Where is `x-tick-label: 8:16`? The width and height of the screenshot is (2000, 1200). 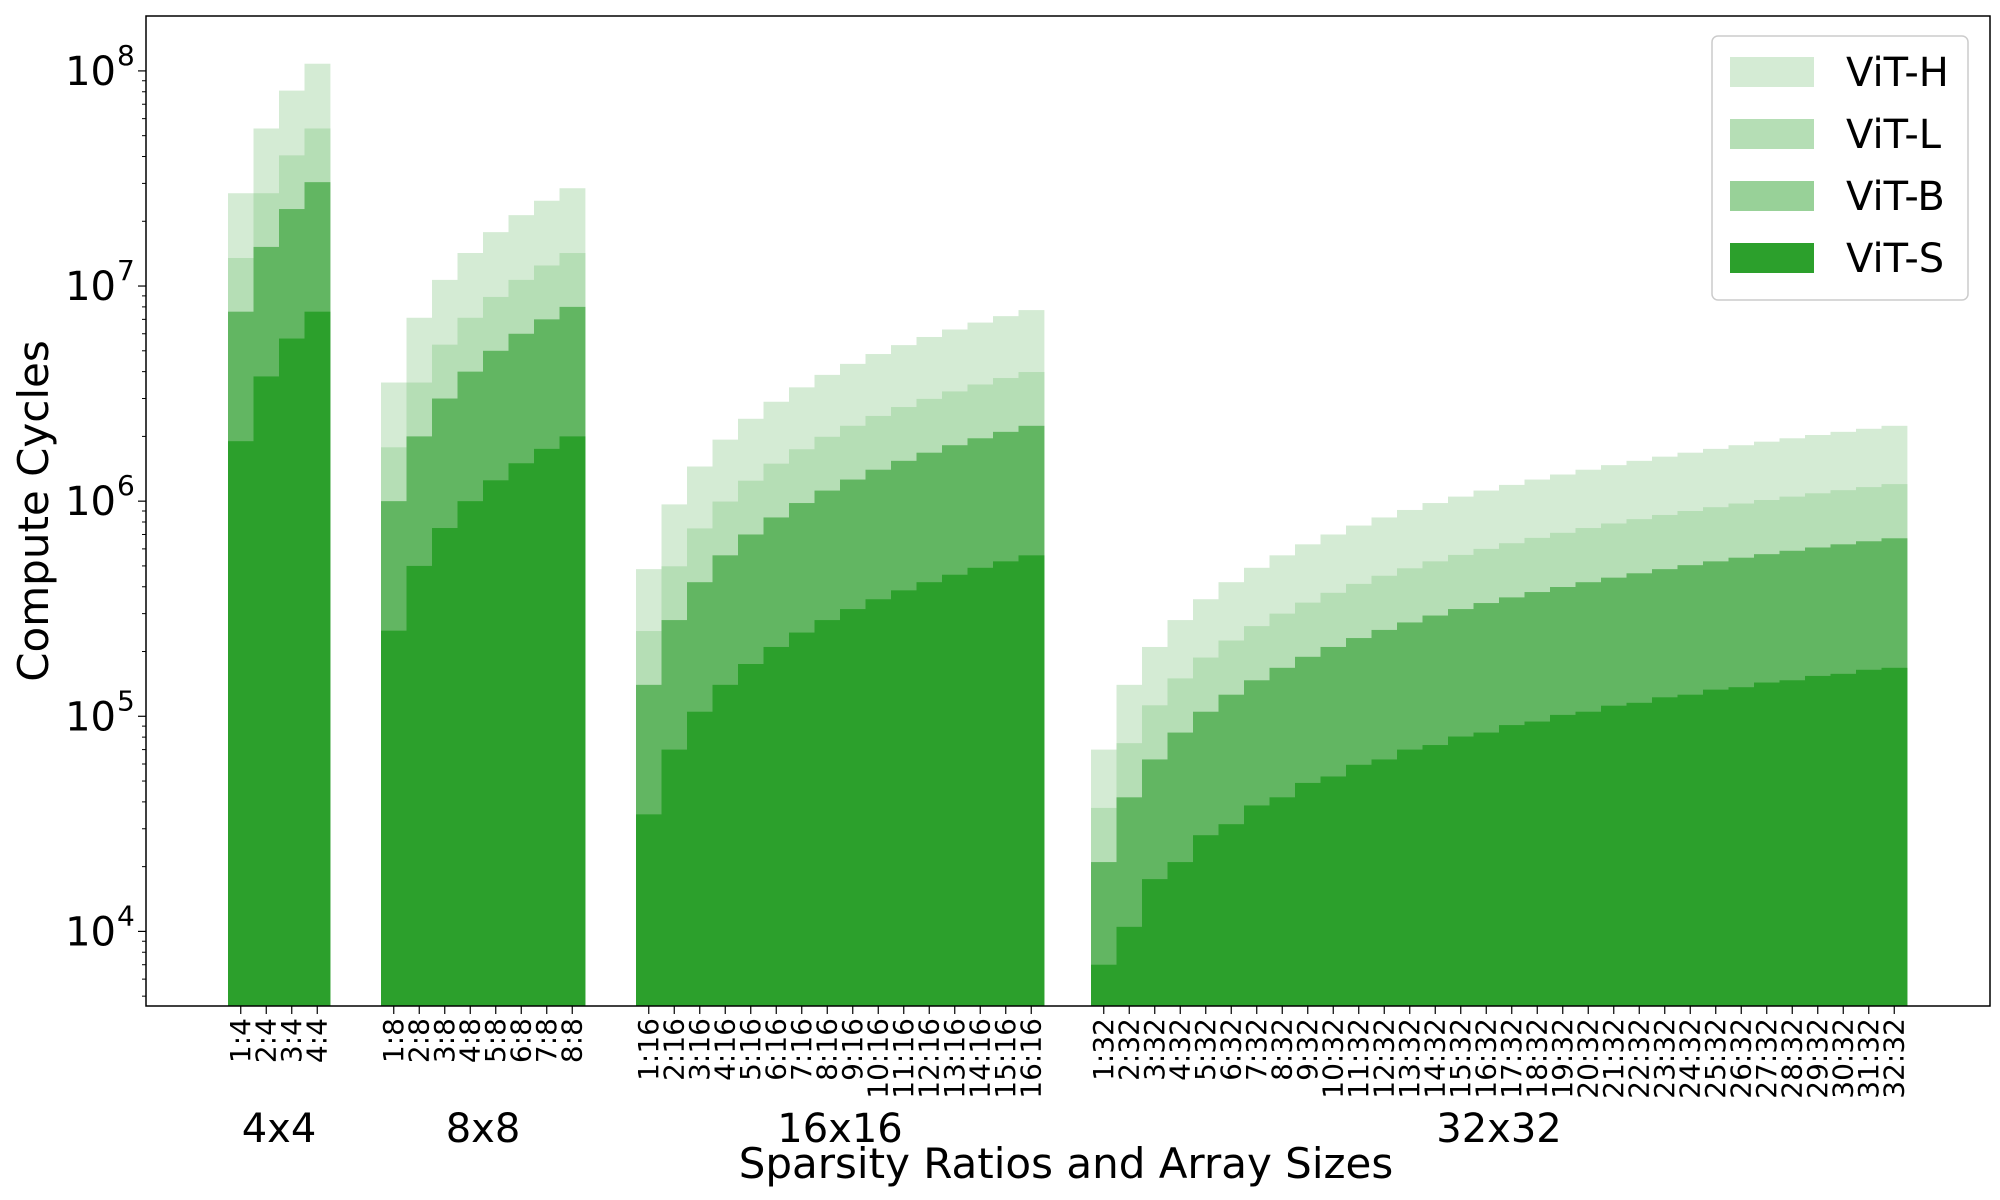 x-tick-label: 8:16 is located at coordinates (826, 1049).